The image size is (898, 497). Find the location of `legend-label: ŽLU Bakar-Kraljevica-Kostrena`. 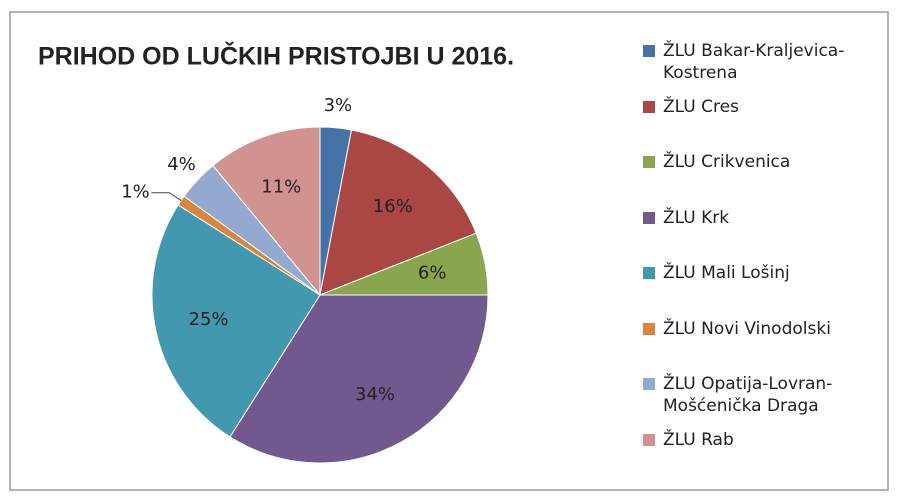

legend-label: ŽLU Bakar-Kraljevica-Kostrena is located at coordinates (754, 62).